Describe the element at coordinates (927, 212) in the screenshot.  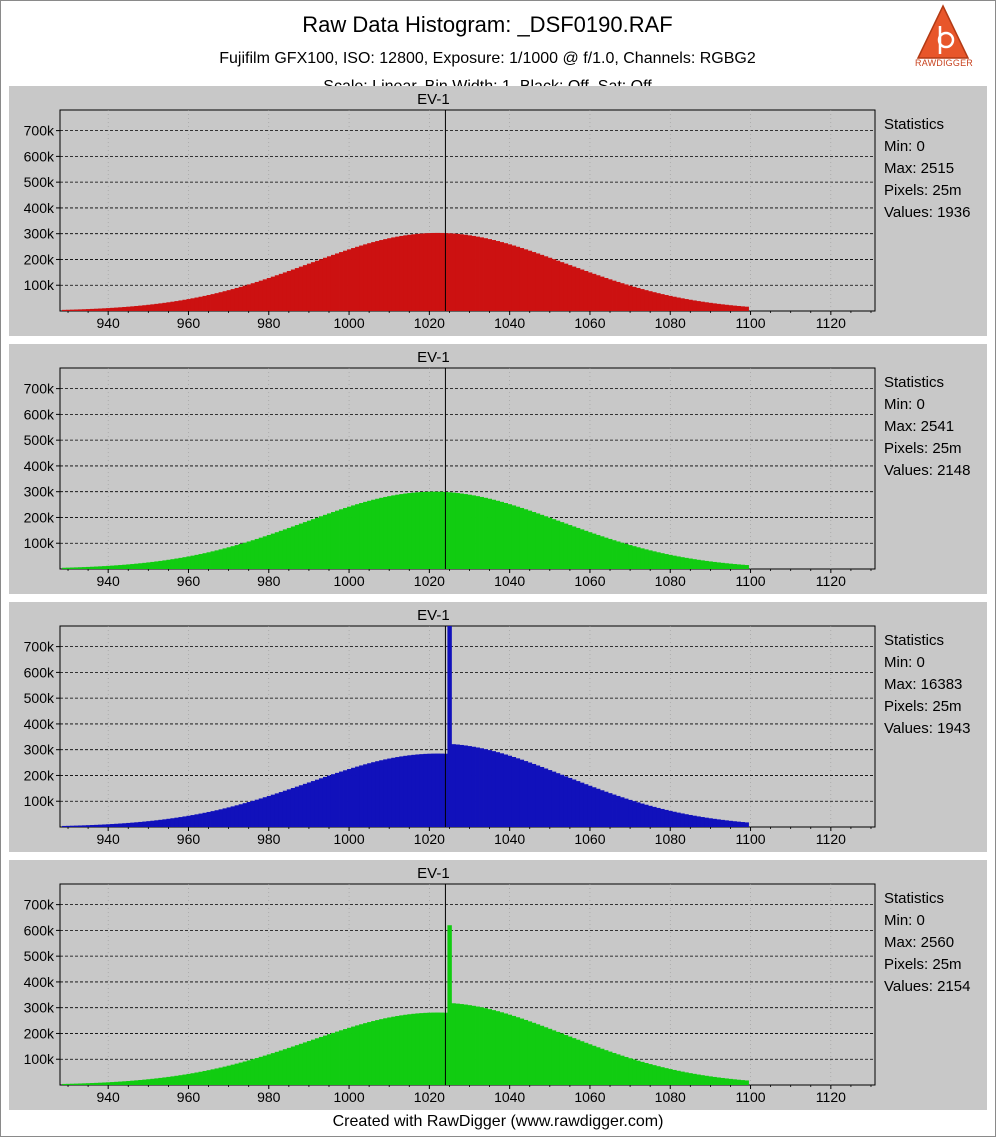
I see `statistics-values: Values: 1936` at that location.